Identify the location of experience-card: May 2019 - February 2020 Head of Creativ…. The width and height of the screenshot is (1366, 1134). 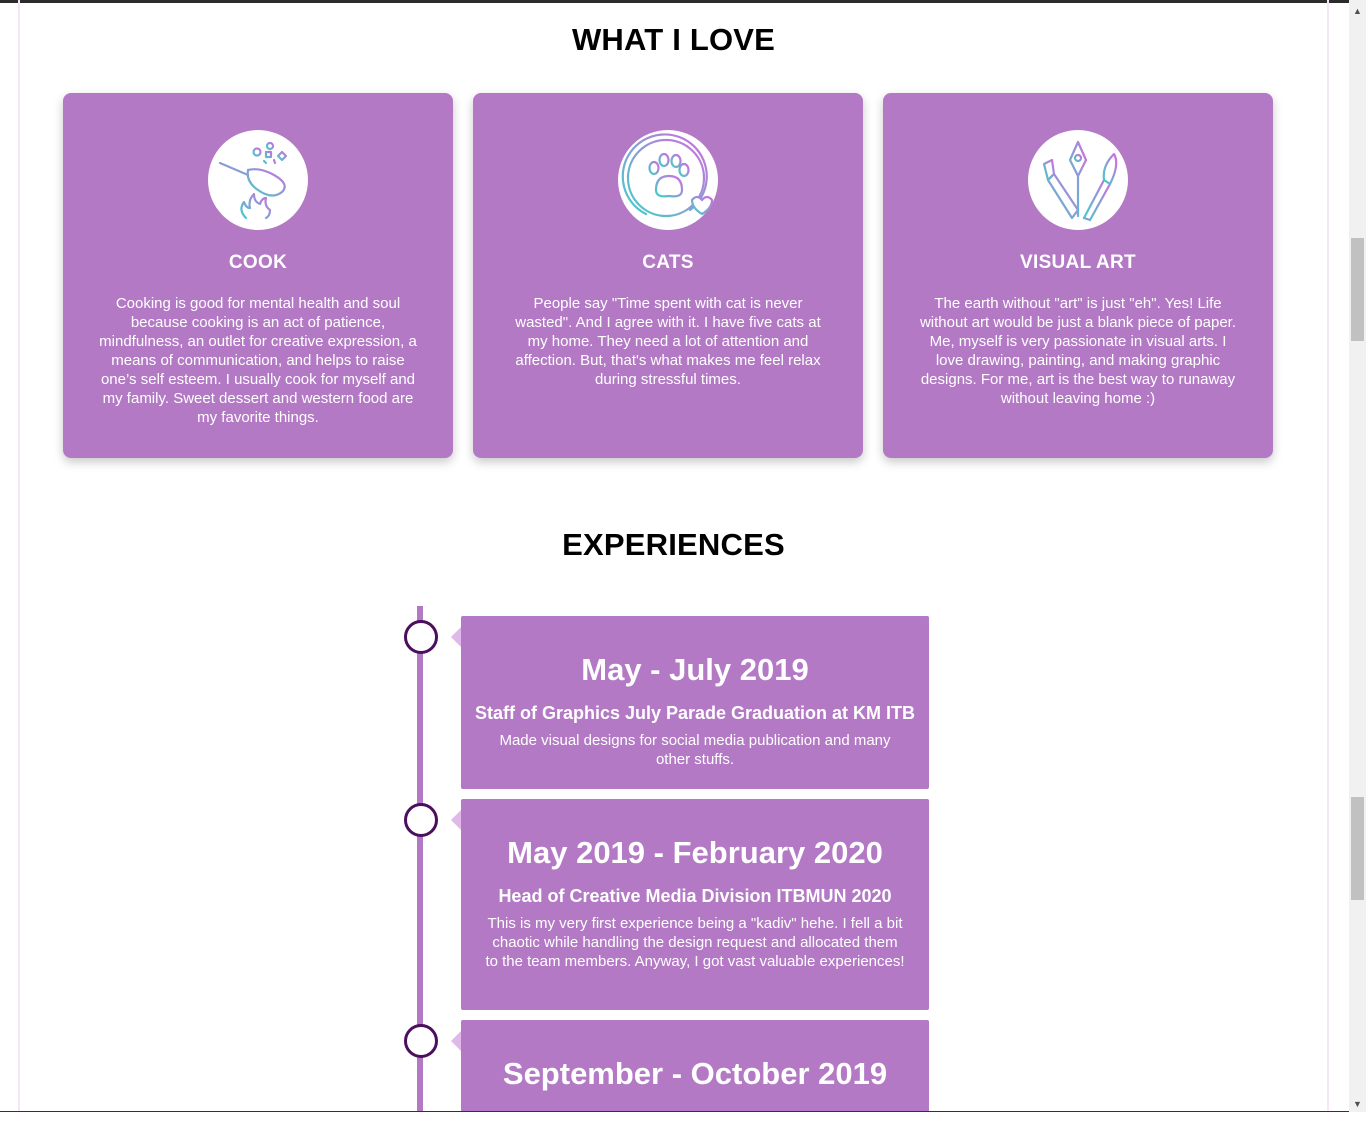
(695, 904).